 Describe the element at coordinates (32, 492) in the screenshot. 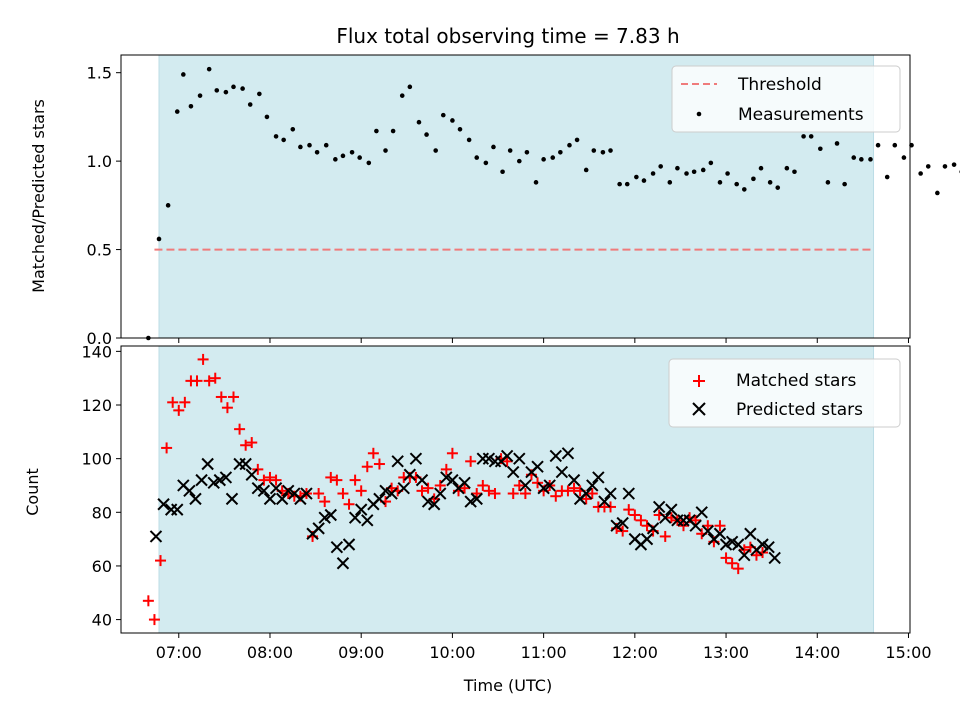

I see `bottom-y-axis-label: Count` at that location.